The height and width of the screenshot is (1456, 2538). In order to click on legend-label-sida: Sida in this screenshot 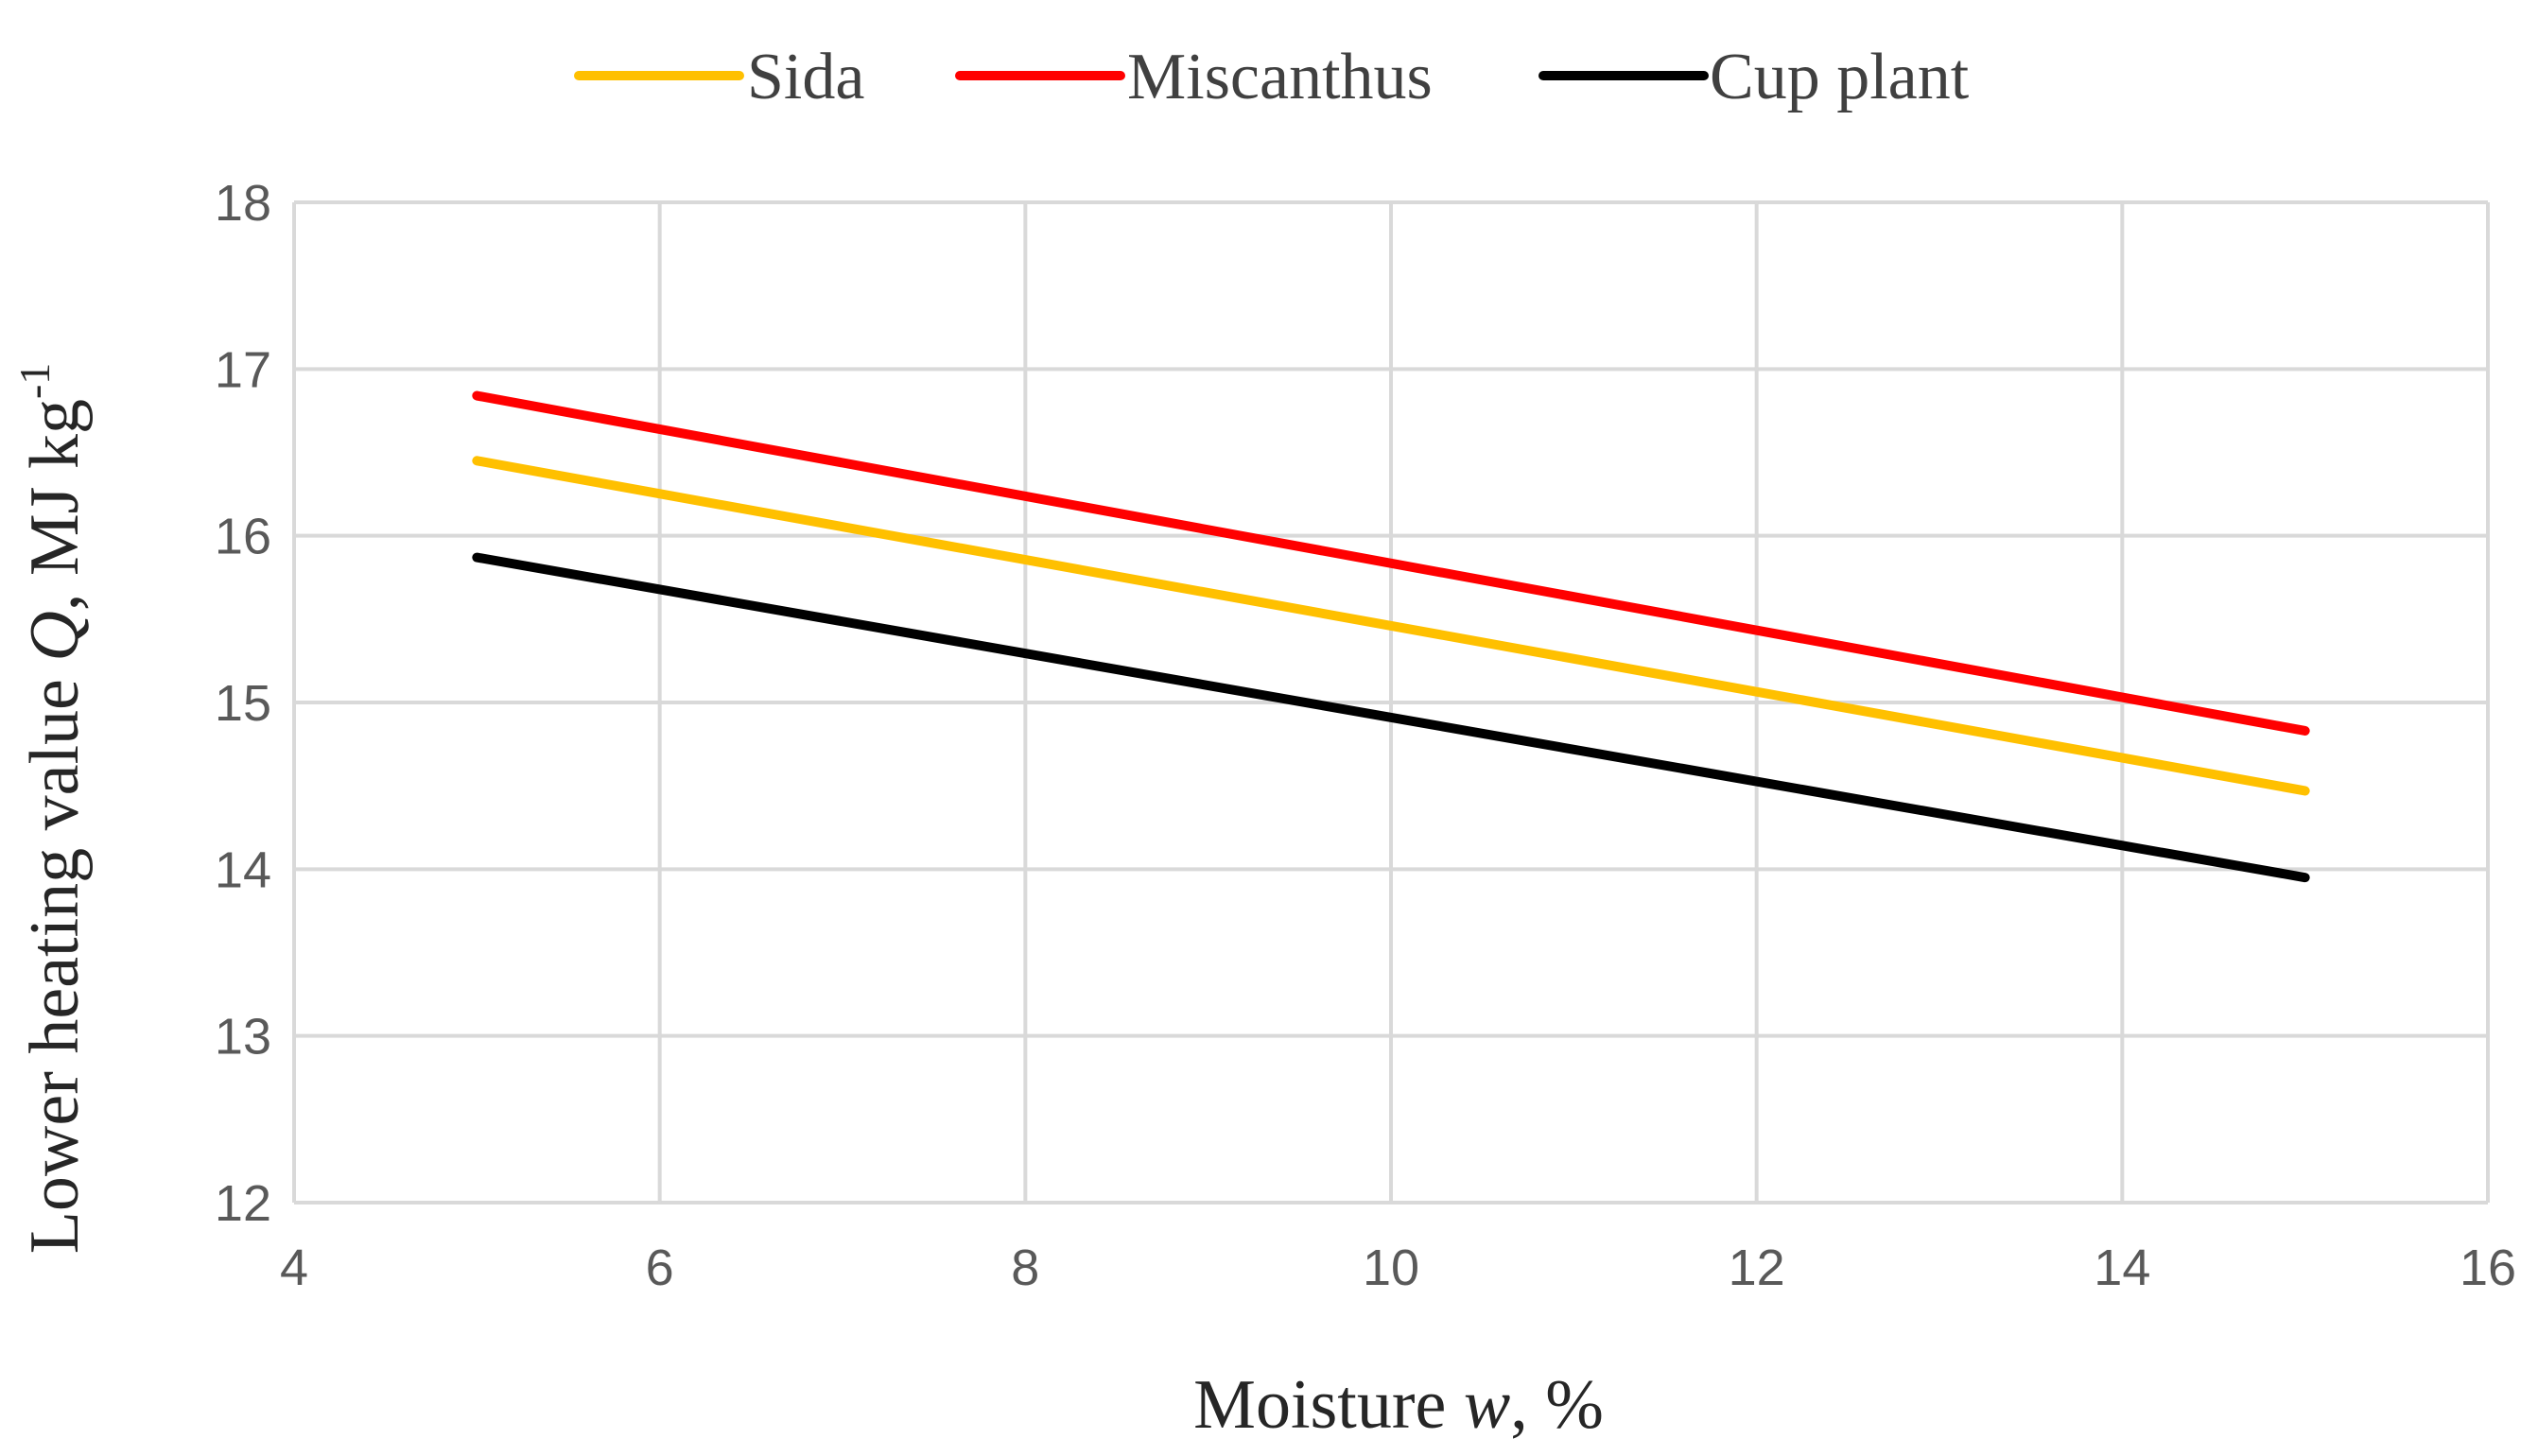, I will do `click(805, 77)`.